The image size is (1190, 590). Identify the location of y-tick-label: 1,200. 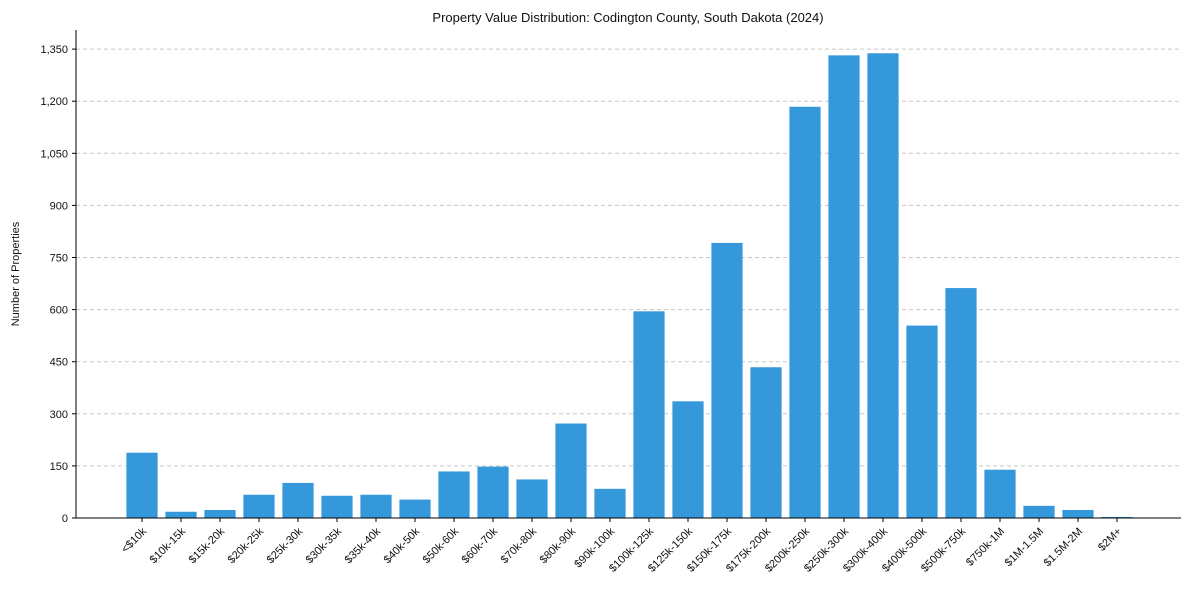
(54, 102).